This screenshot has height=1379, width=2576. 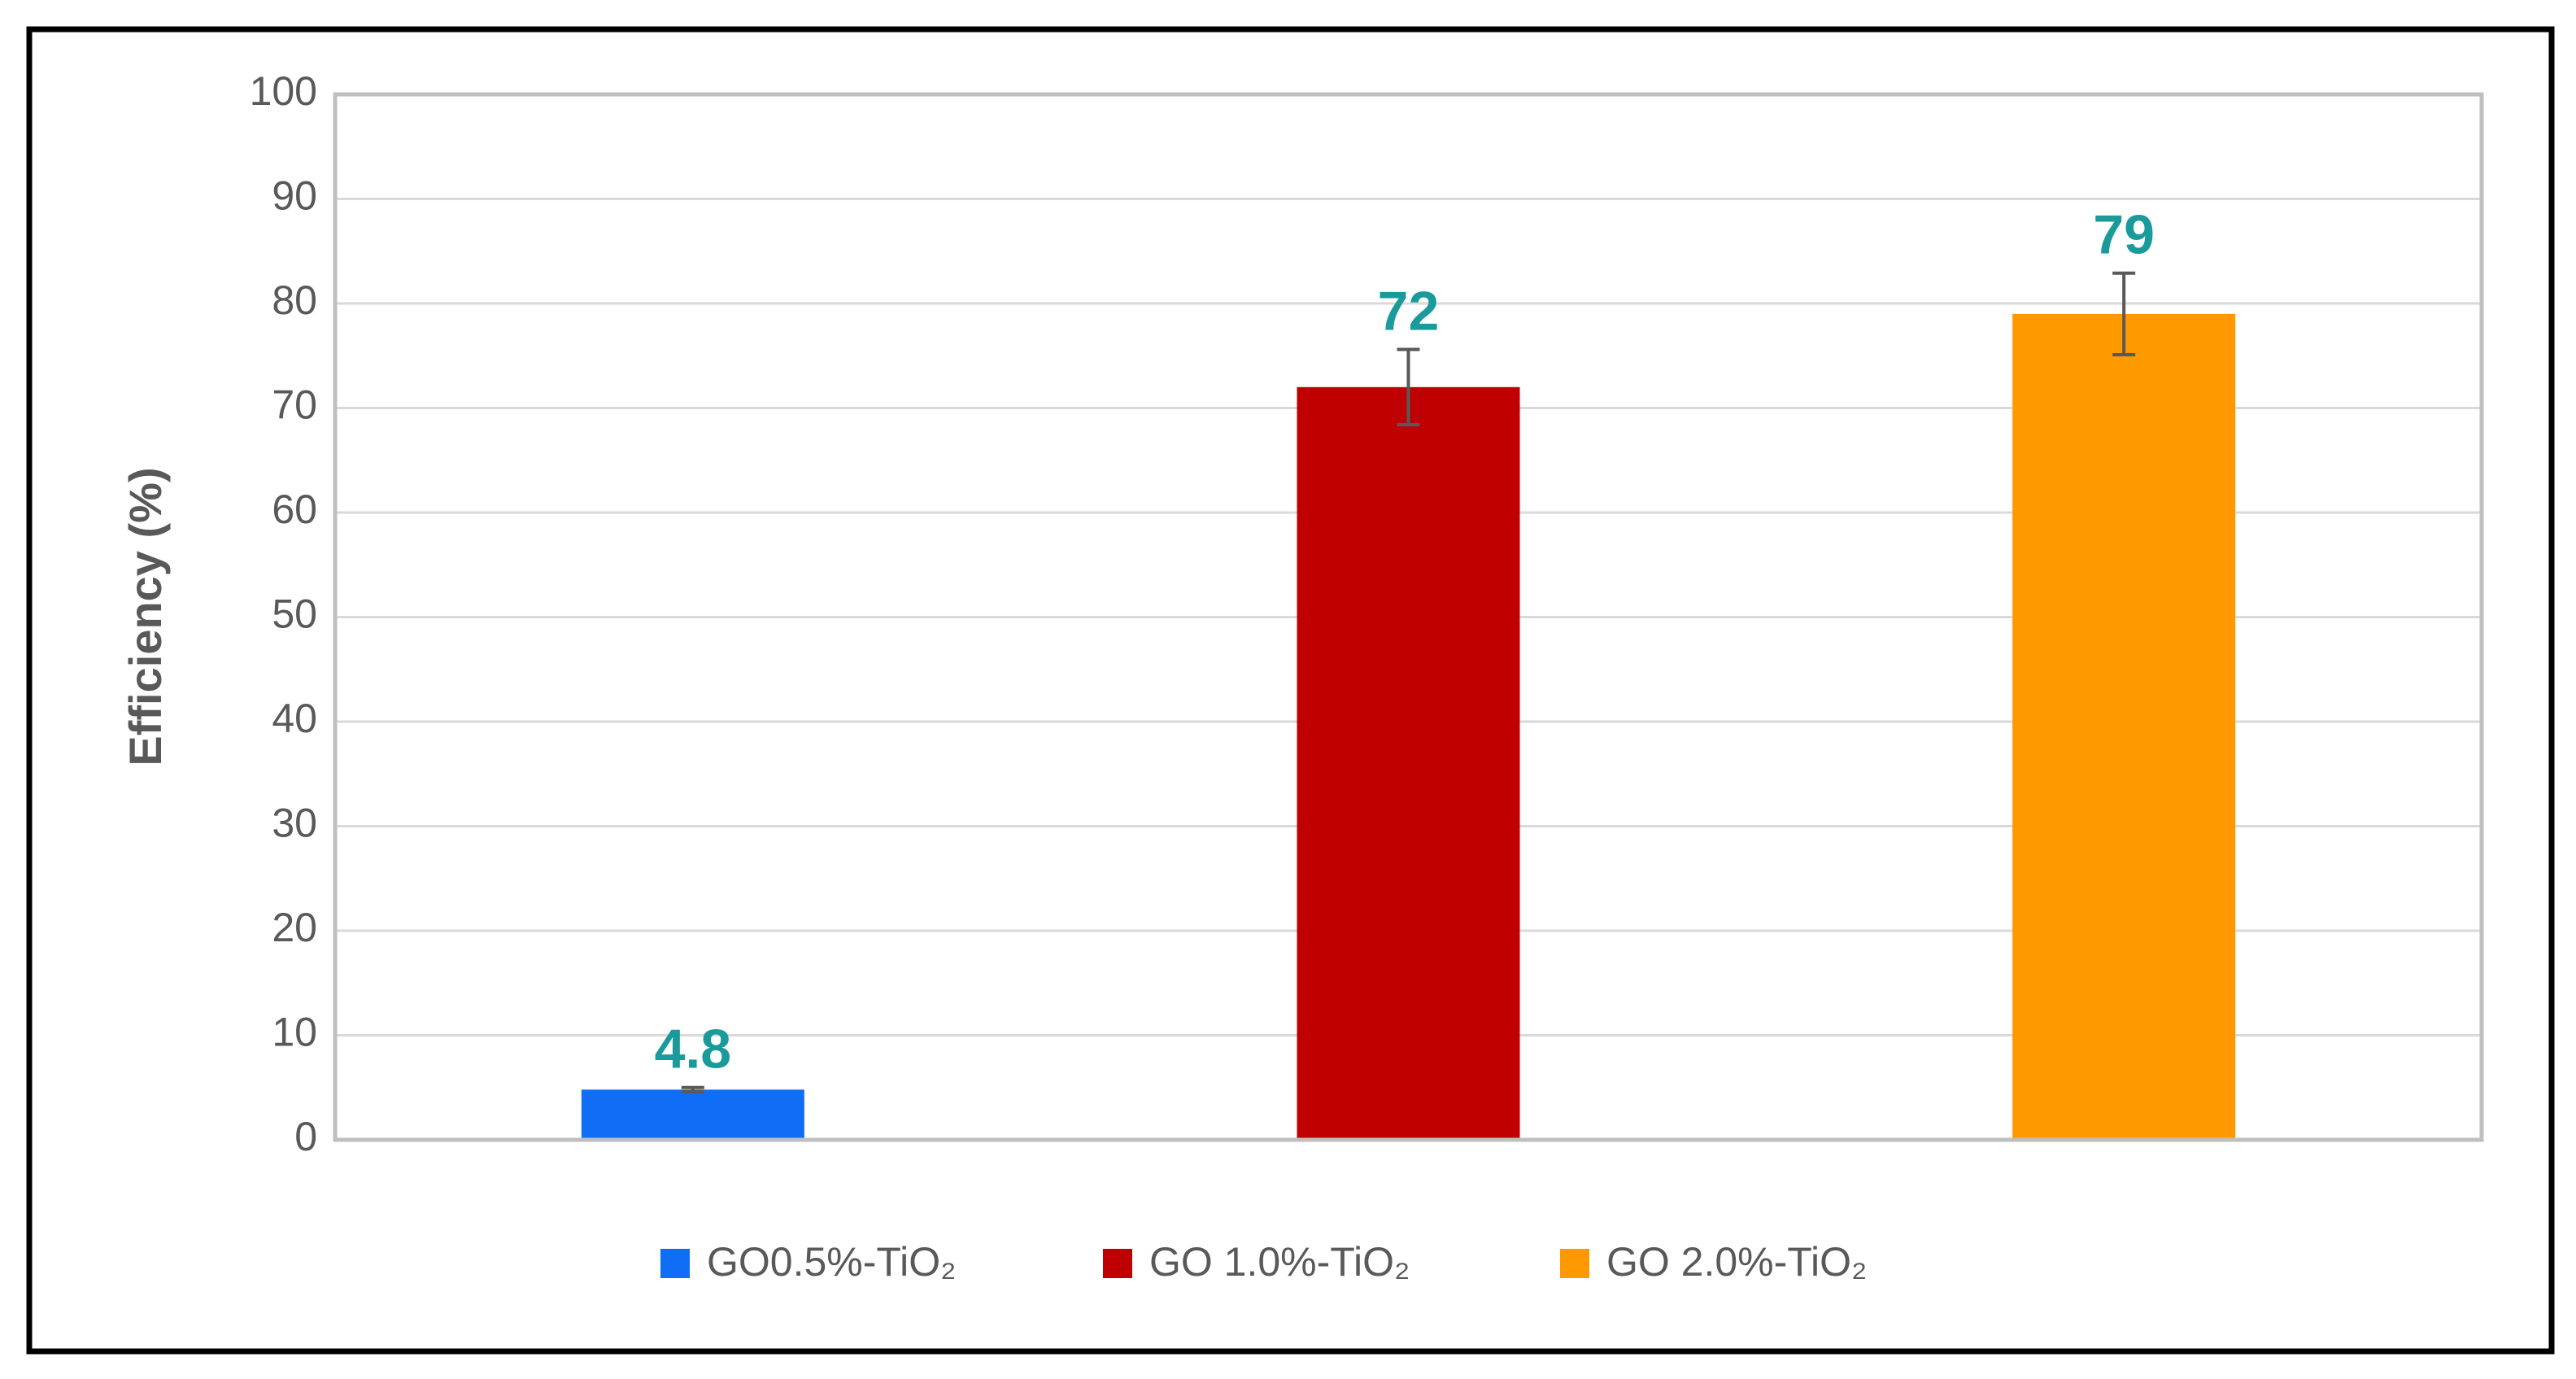 What do you see at coordinates (693, 1049) in the screenshot?
I see `data-label: 4.8` at bounding box center [693, 1049].